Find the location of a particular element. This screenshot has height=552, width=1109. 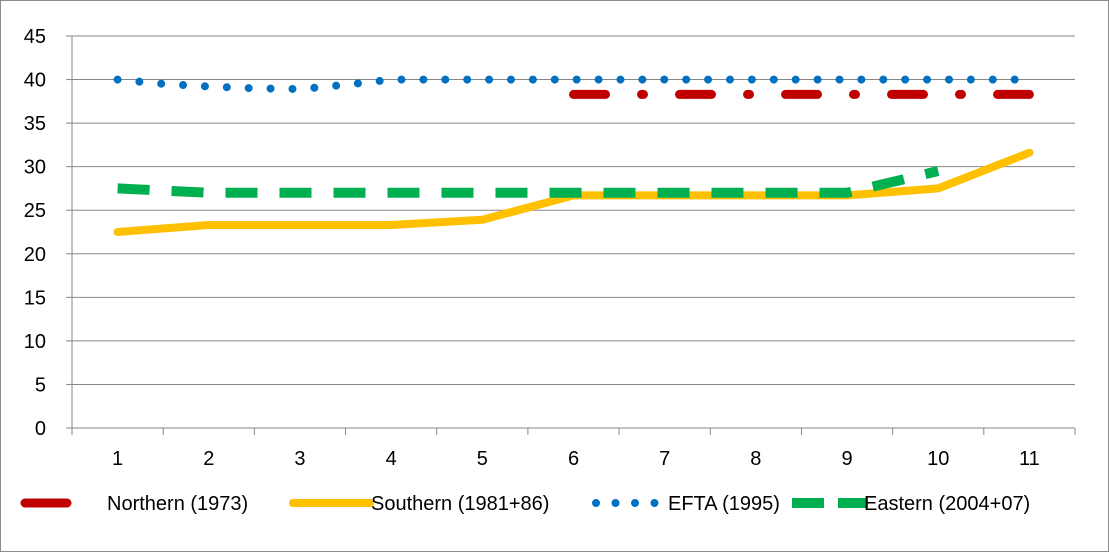

y-tick-label: 40 is located at coordinates (35, 81).